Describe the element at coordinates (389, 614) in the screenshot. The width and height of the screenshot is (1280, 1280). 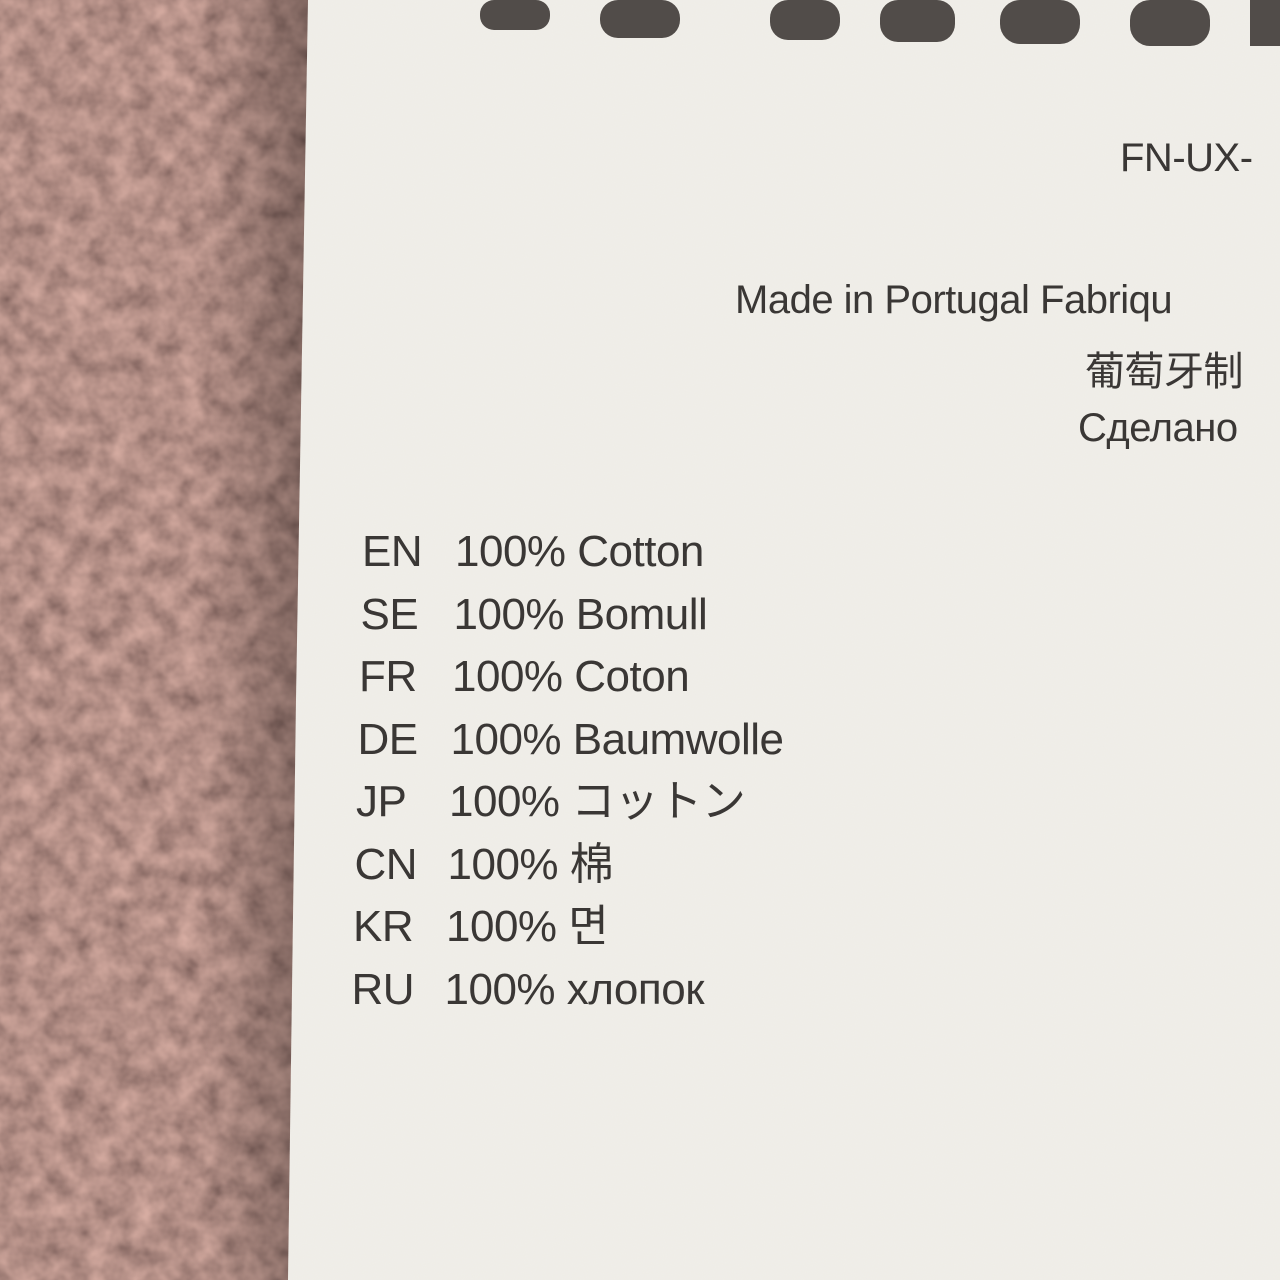
I see `language-code: SE` at that location.